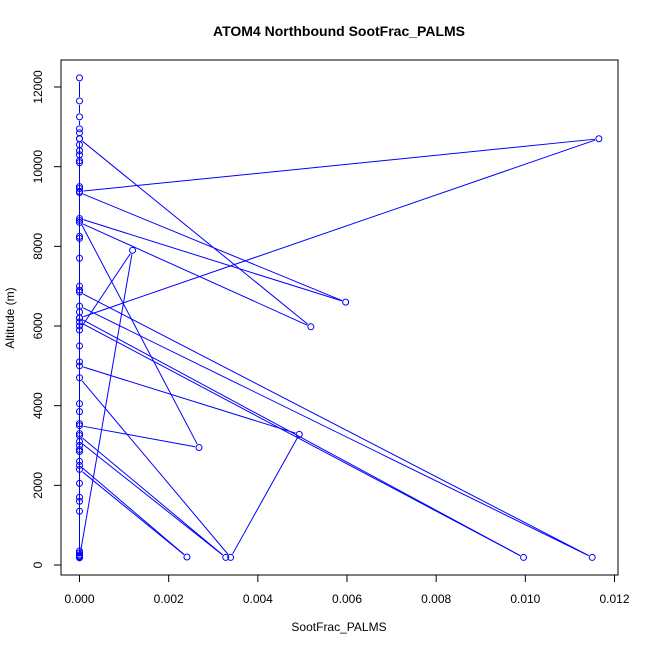 This screenshot has width=650, height=650. I want to click on x-tick-label: 0.000, so click(79, 599).